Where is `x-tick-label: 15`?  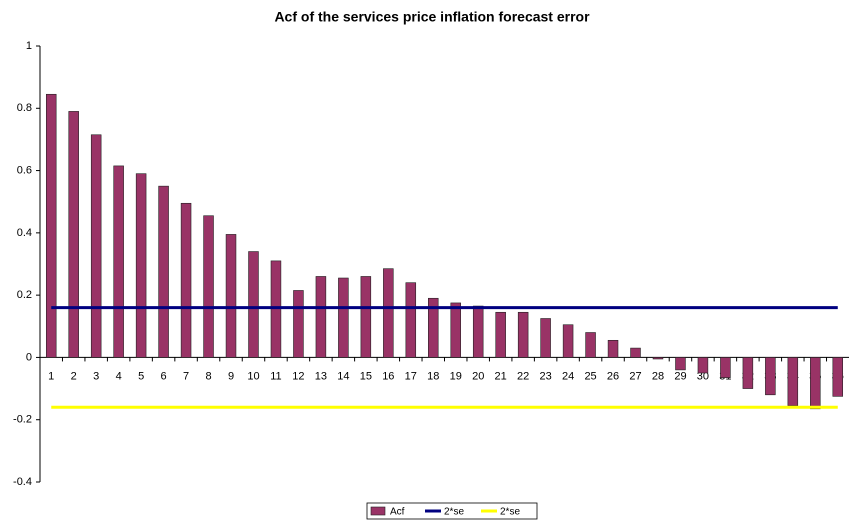
x-tick-label: 15 is located at coordinates (366, 376).